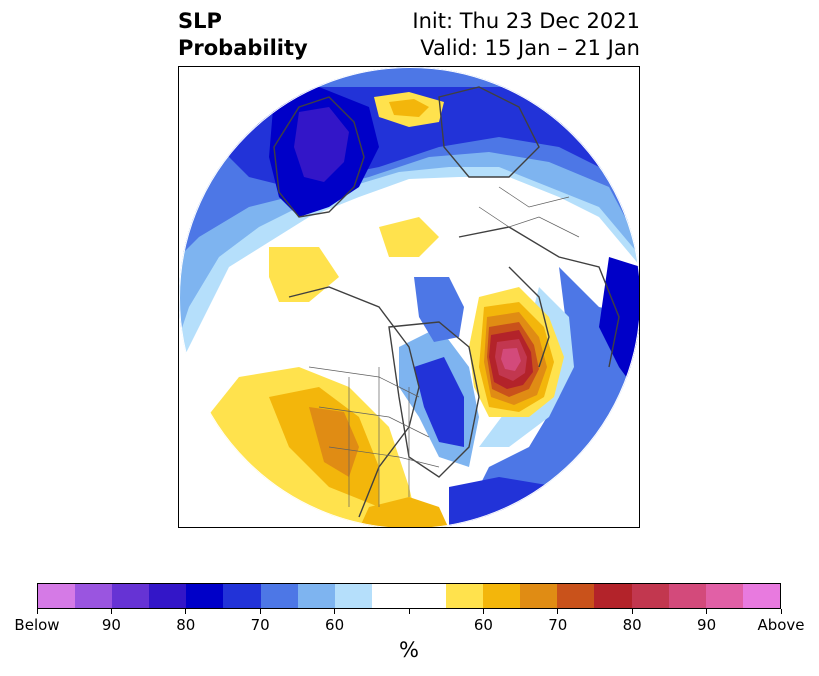 The image size is (819, 676). Describe the element at coordinates (781, 625) in the screenshot. I see `colorbar-tick-label: Above` at that location.